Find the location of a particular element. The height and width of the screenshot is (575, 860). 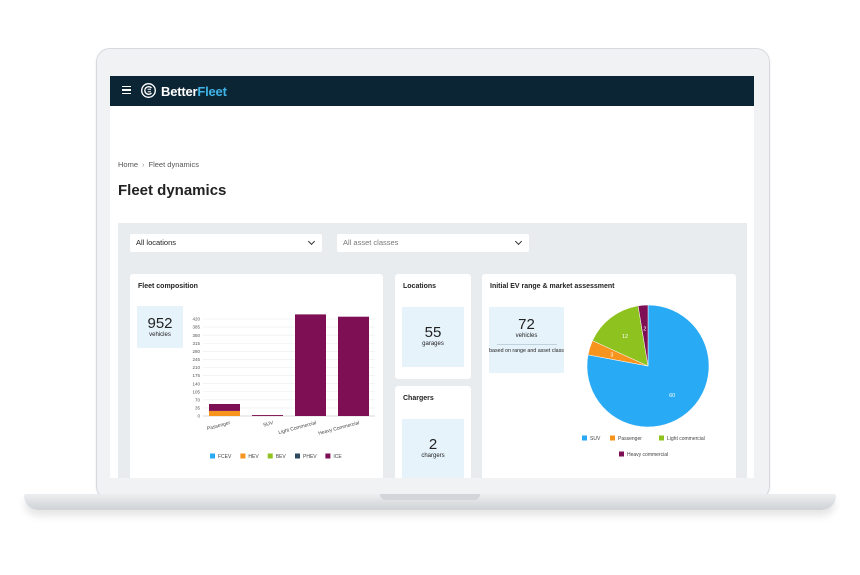

y-tick-label: 210 is located at coordinates (196, 367).